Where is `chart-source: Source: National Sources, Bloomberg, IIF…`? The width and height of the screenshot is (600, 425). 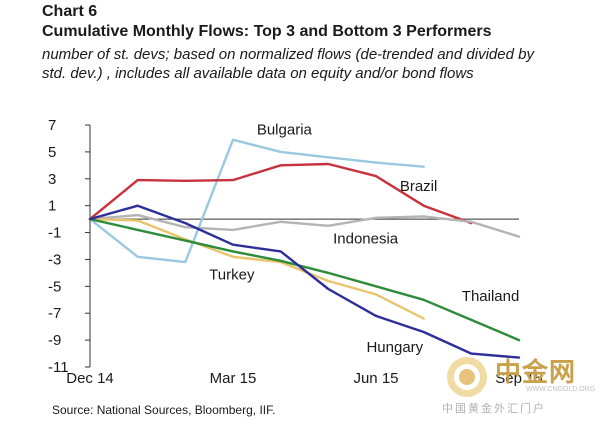 chart-source: Source: National Sources, Bloomberg, IIF… is located at coordinates (164, 410).